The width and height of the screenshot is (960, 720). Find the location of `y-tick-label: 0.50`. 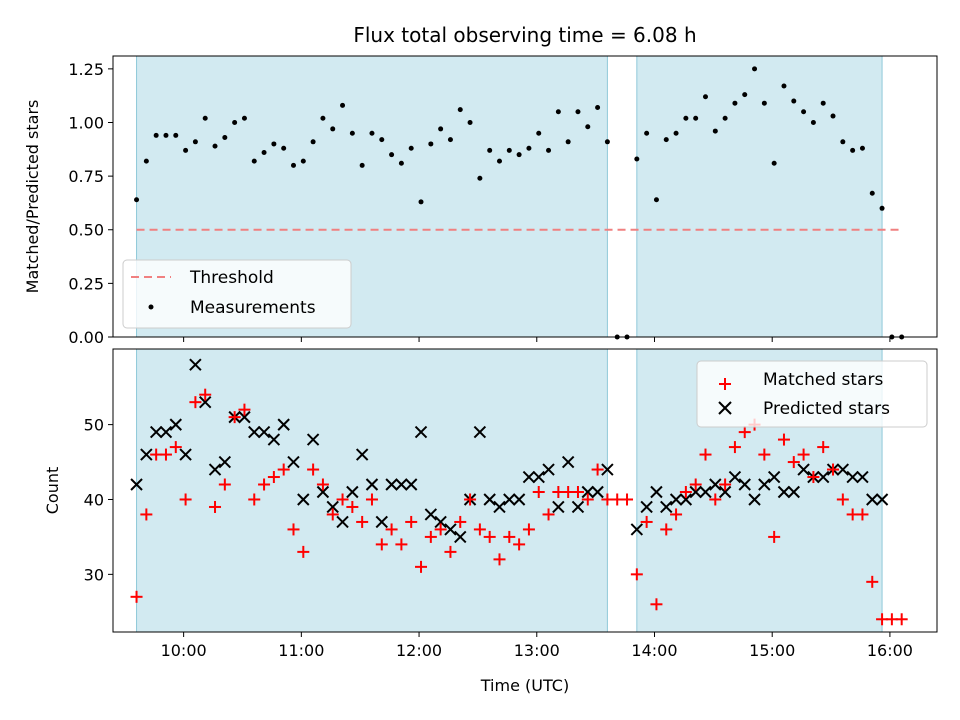

y-tick-label: 0.50 is located at coordinates (86, 230).